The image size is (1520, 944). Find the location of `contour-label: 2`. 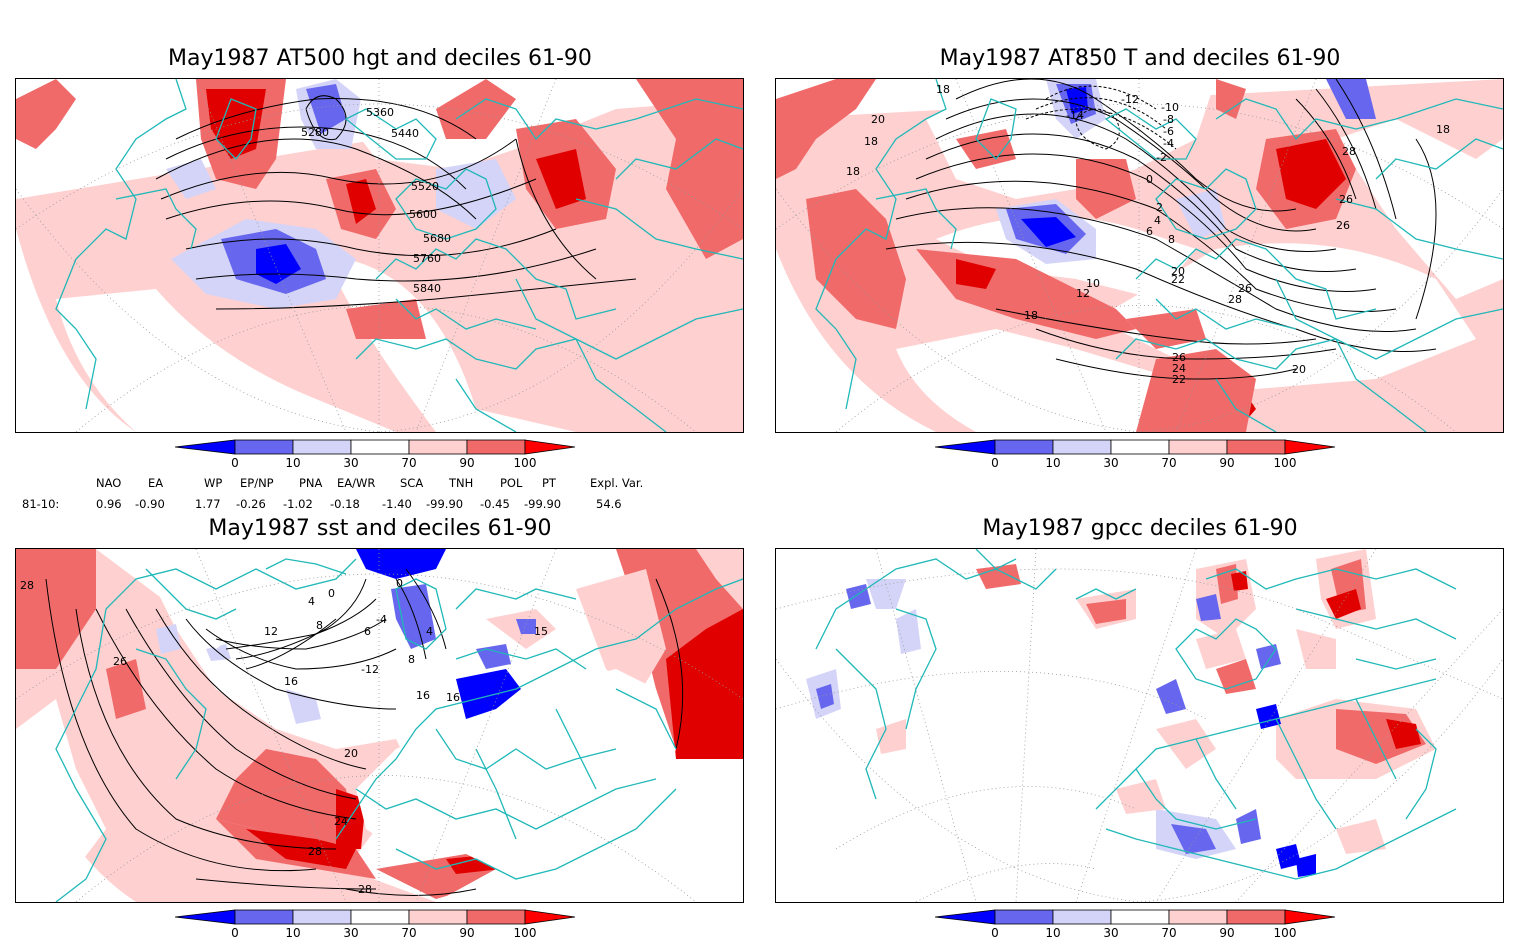

contour-label: 2 is located at coordinates (1159, 207).